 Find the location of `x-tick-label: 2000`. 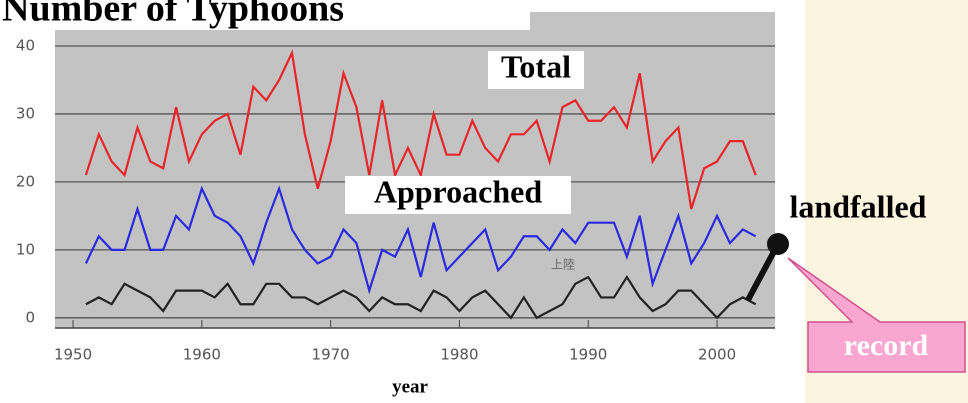

x-tick-label: 2000 is located at coordinates (717, 355).